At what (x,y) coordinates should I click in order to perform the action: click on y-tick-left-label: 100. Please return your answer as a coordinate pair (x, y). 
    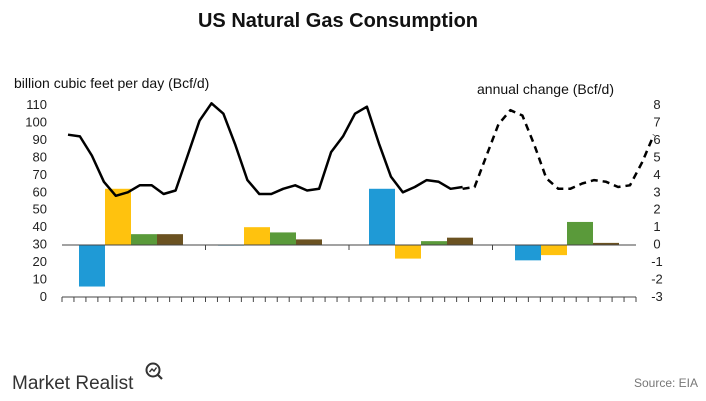
    Looking at the image, I should click on (36, 121).